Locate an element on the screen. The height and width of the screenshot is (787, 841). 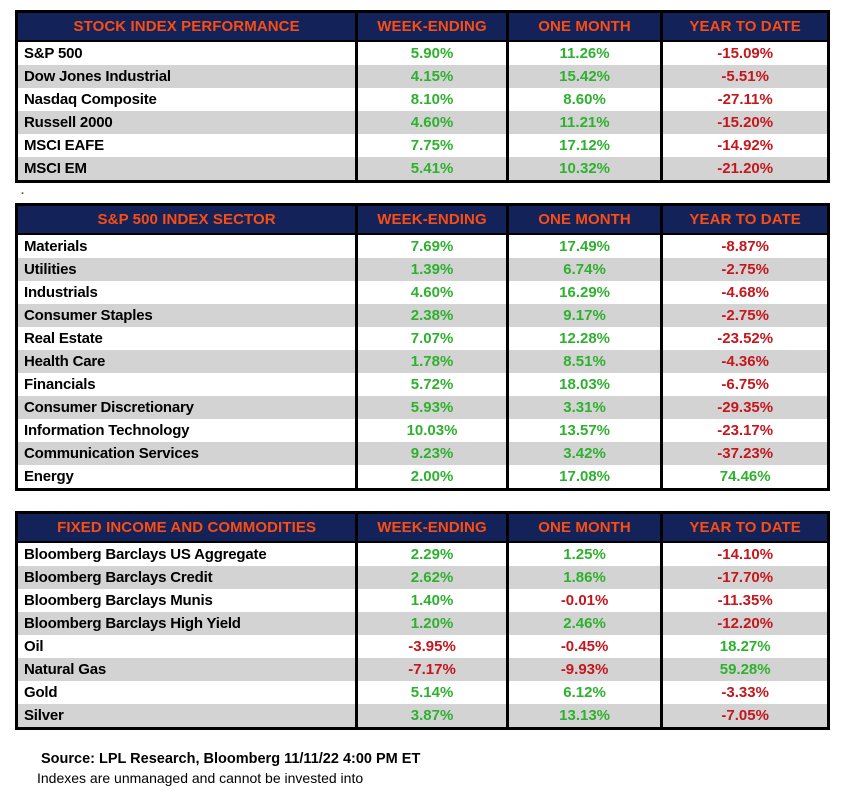
row-label: Russell 2000 is located at coordinates (68, 122).